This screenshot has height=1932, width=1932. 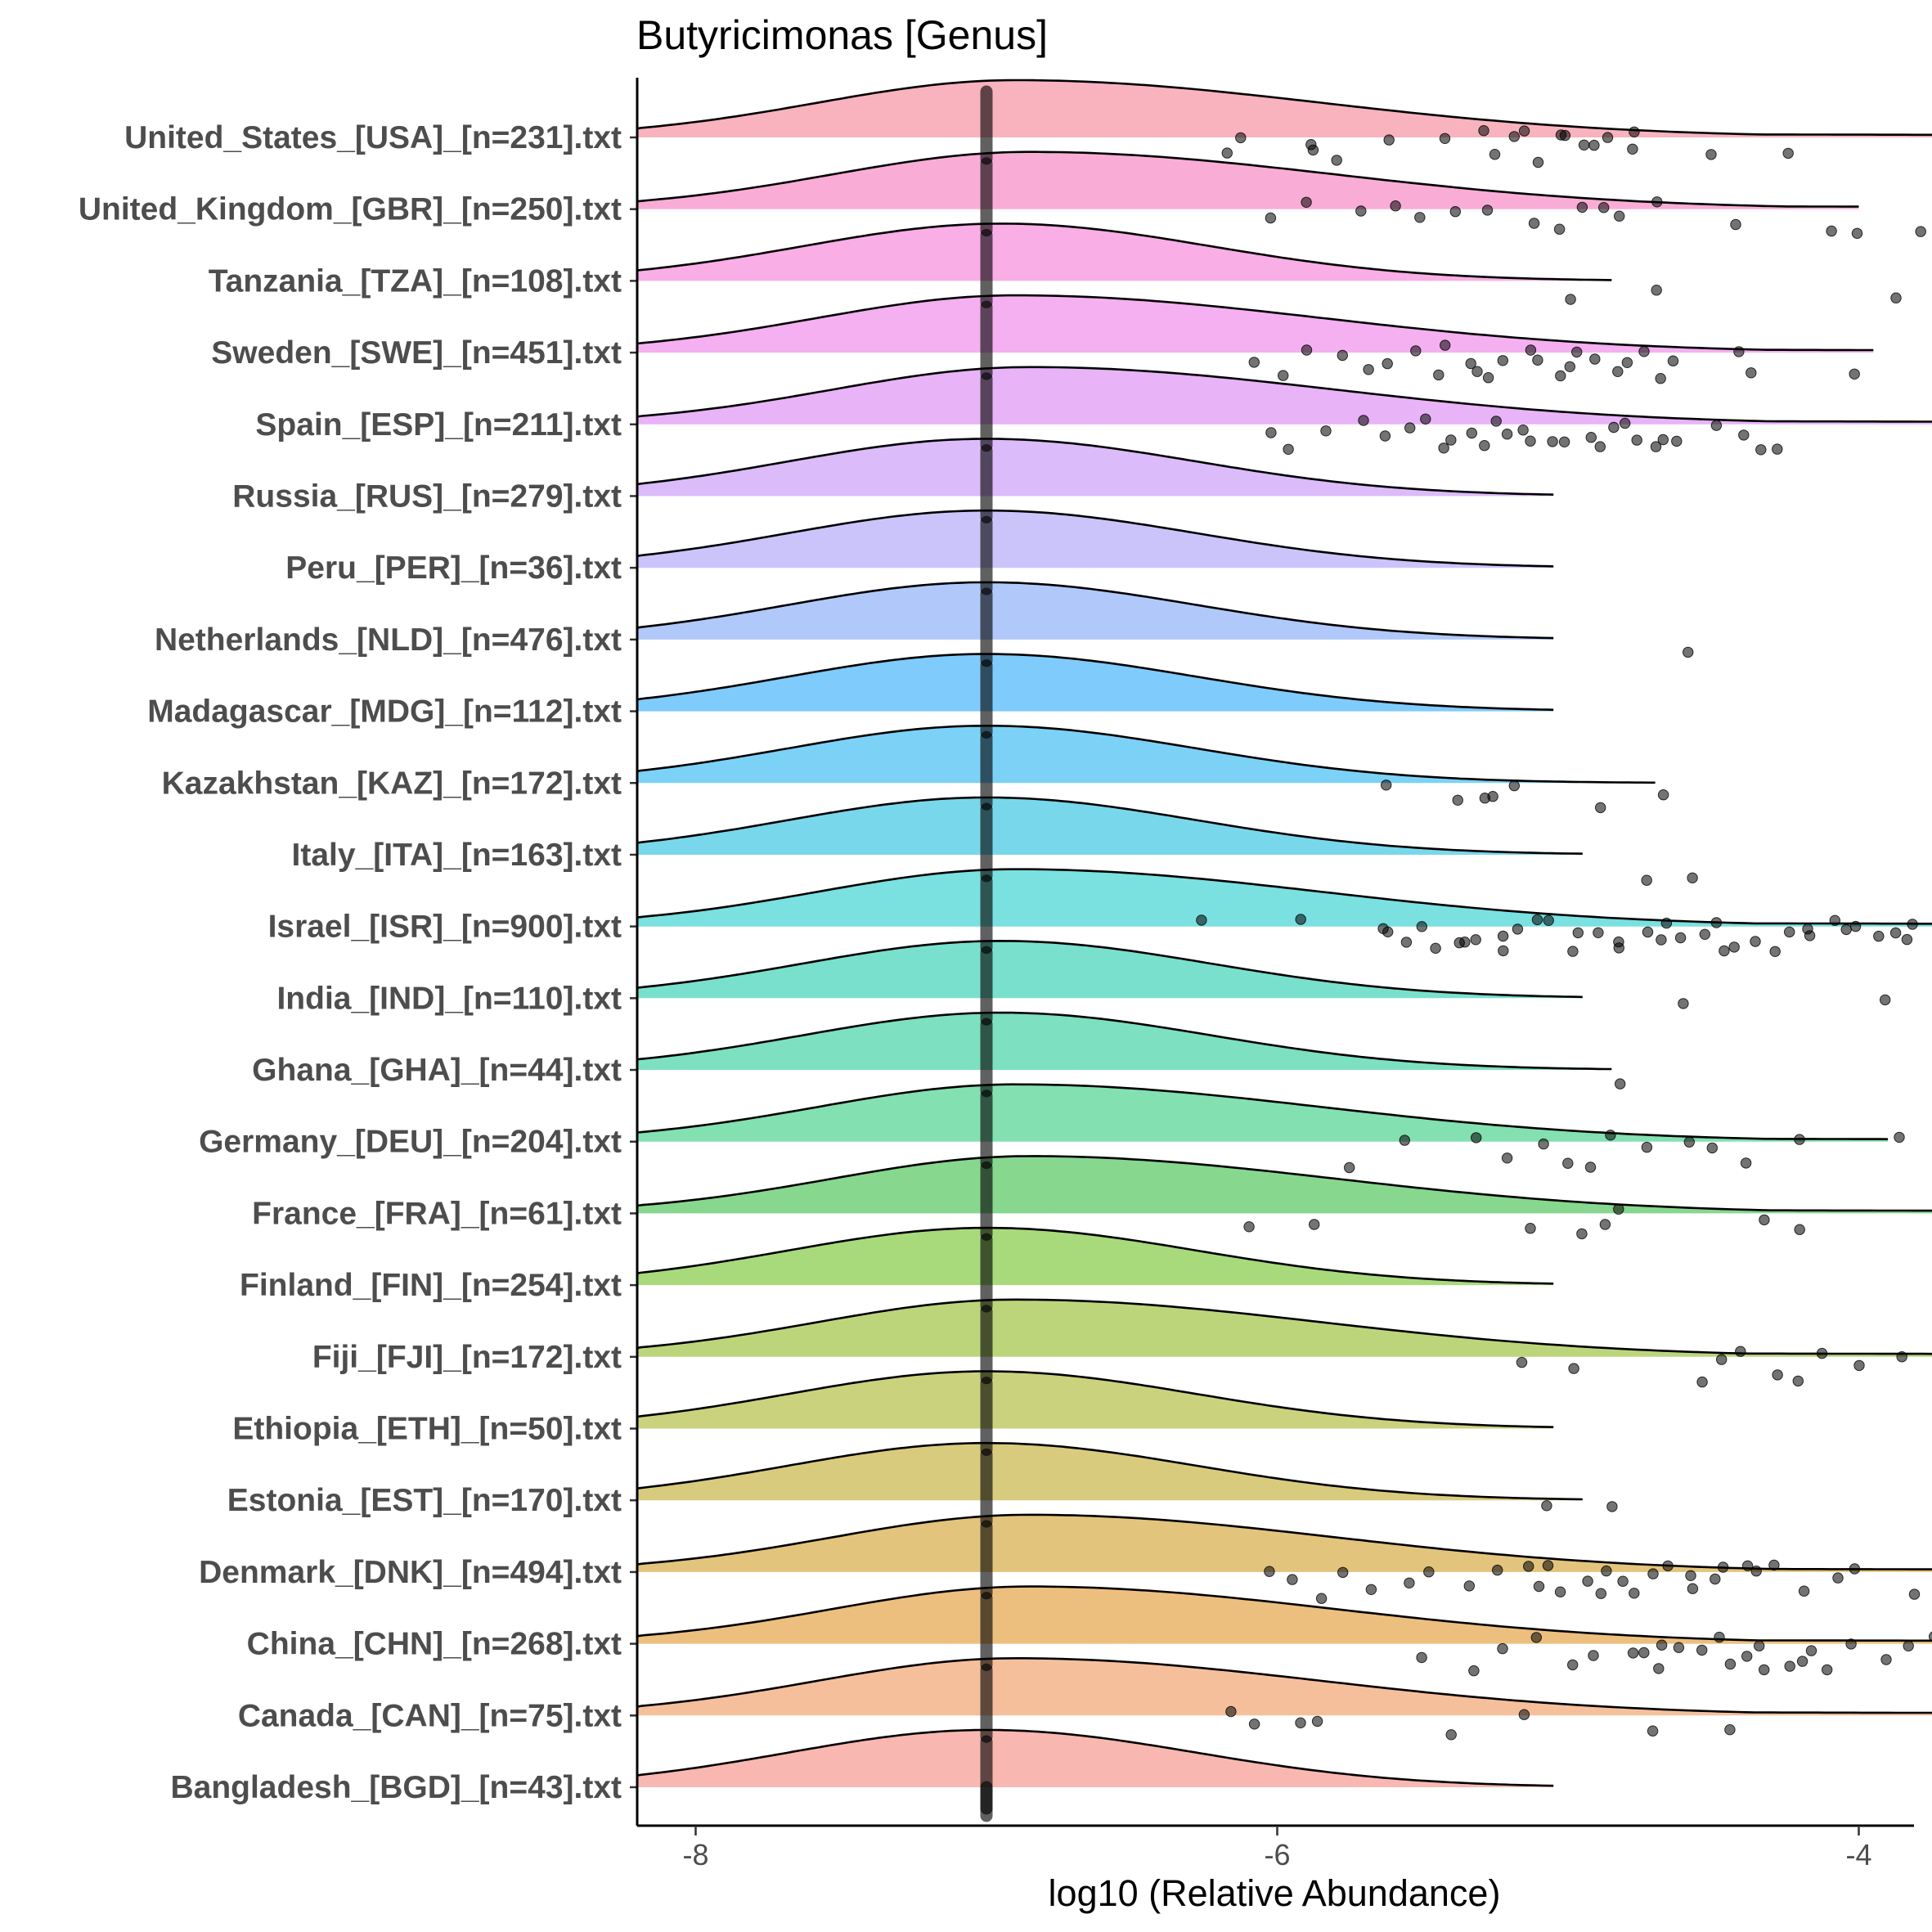 What do you see at coordinates (385, 712) in the screenshot?
I see `y-tick-label: Madagascar_[MDG]_[n=112].txt` at bounding box center [385, 712].